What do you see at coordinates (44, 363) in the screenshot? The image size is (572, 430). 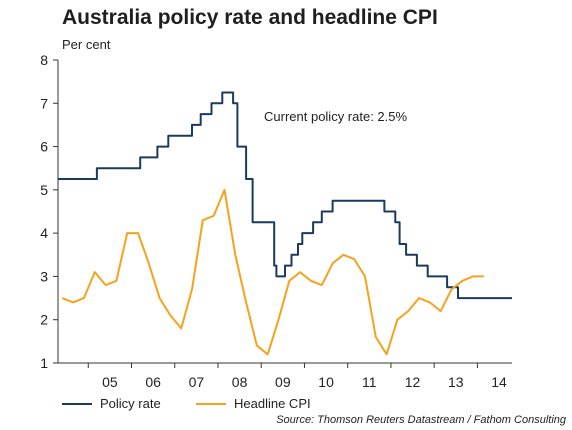 I see `y-tick-label: 1` at bounding box center [44, 363].